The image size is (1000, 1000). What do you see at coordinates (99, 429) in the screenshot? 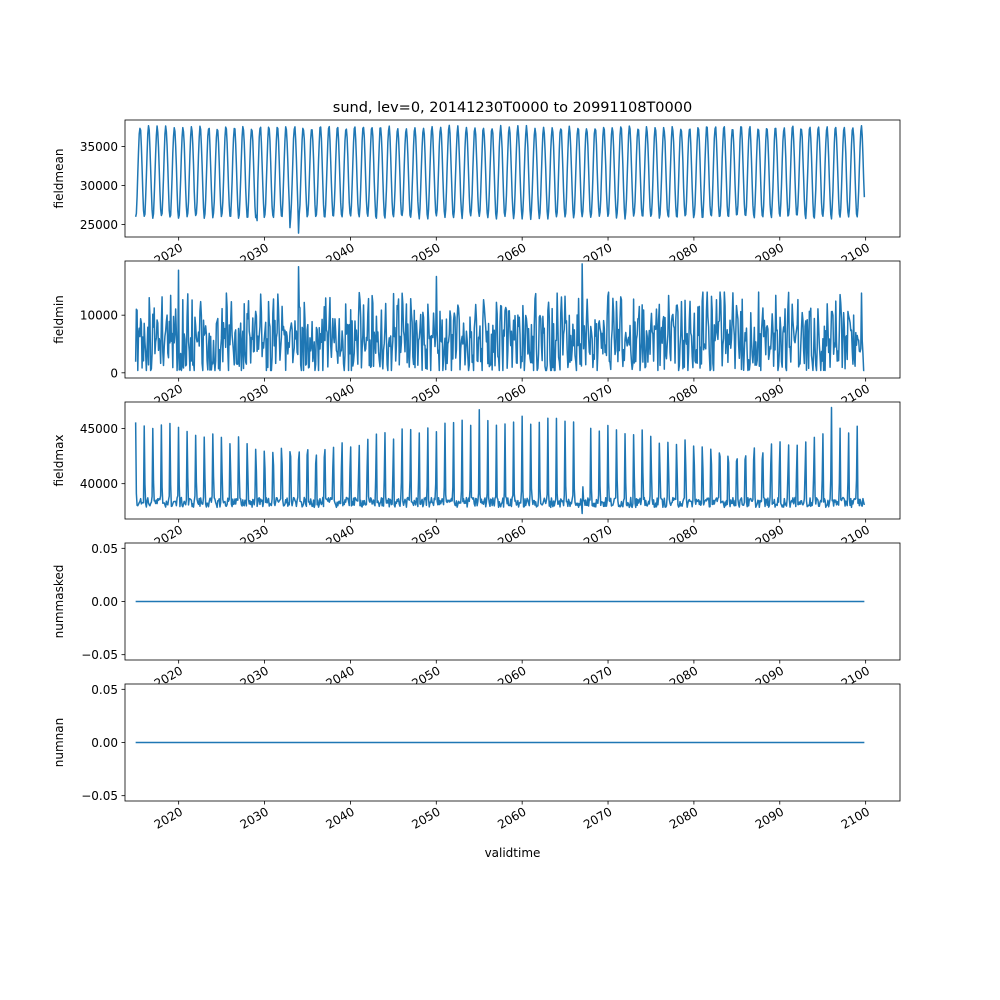
I see `y-tick-label: 45000` at bounding box center [99, 429].